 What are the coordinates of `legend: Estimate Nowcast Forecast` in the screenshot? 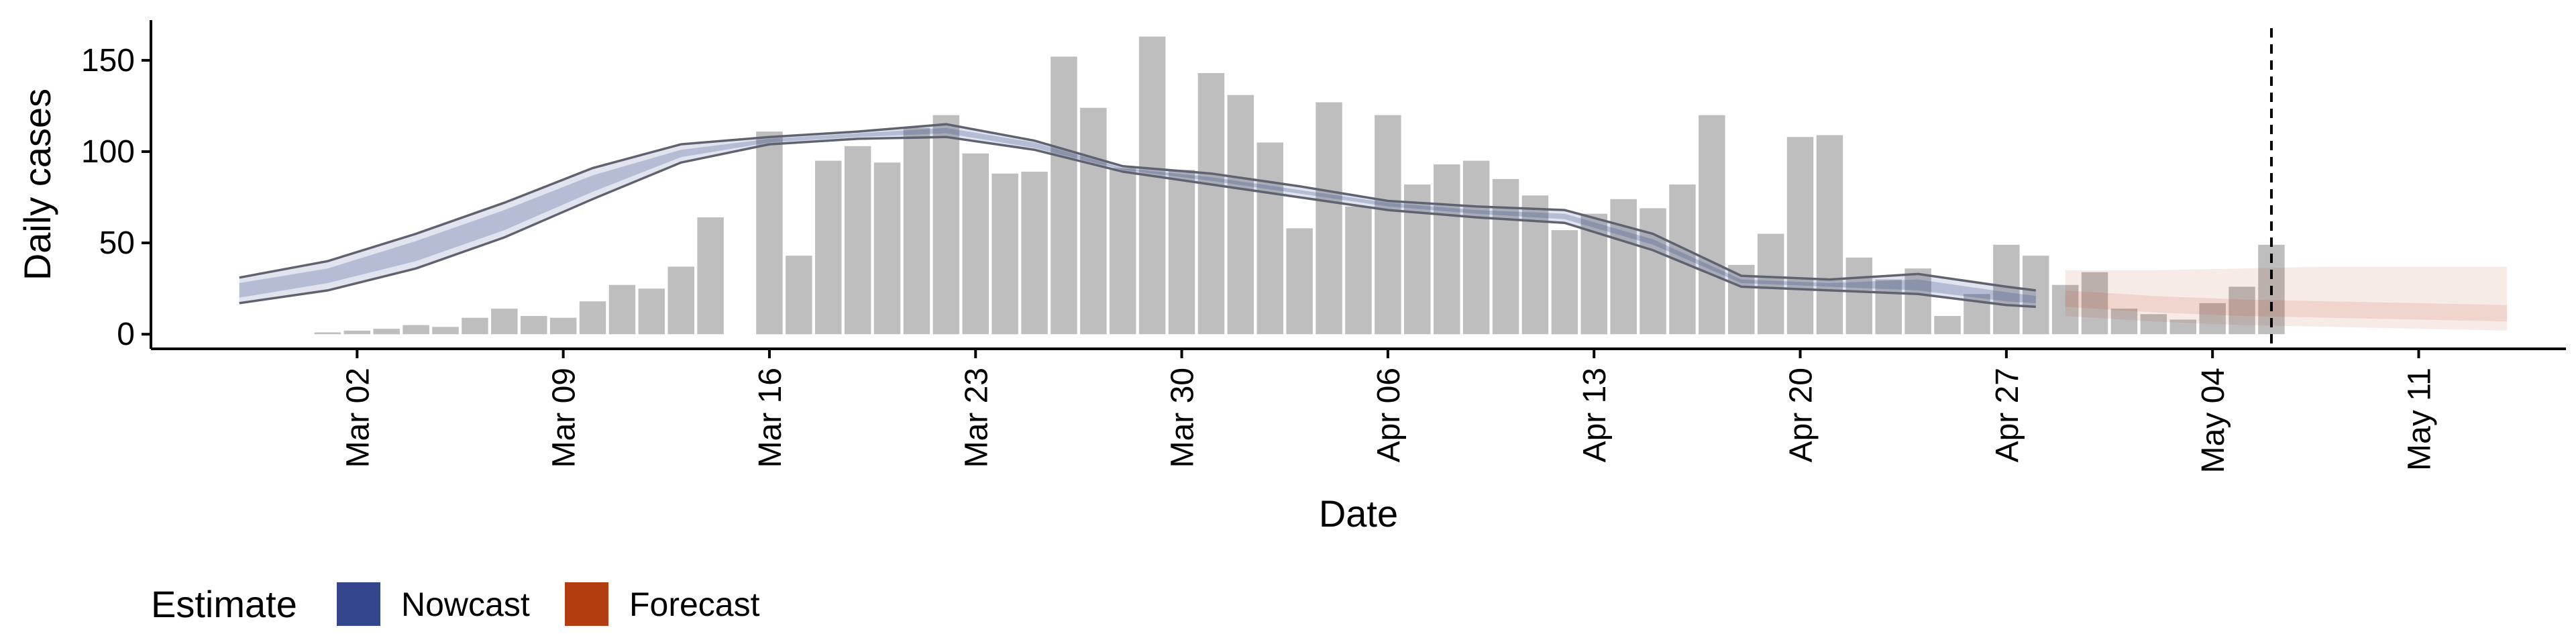 It's located at (455, 604).